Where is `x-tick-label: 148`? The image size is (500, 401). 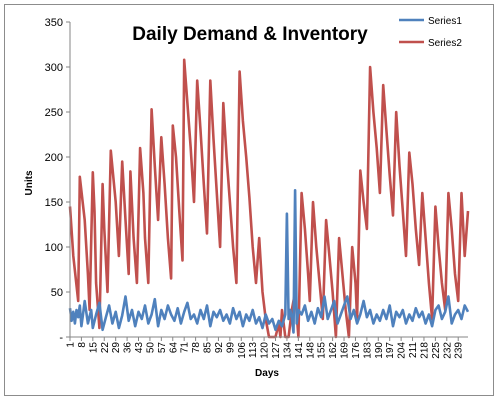 x-tick-label: 148 is located at coordinates (310, 350).